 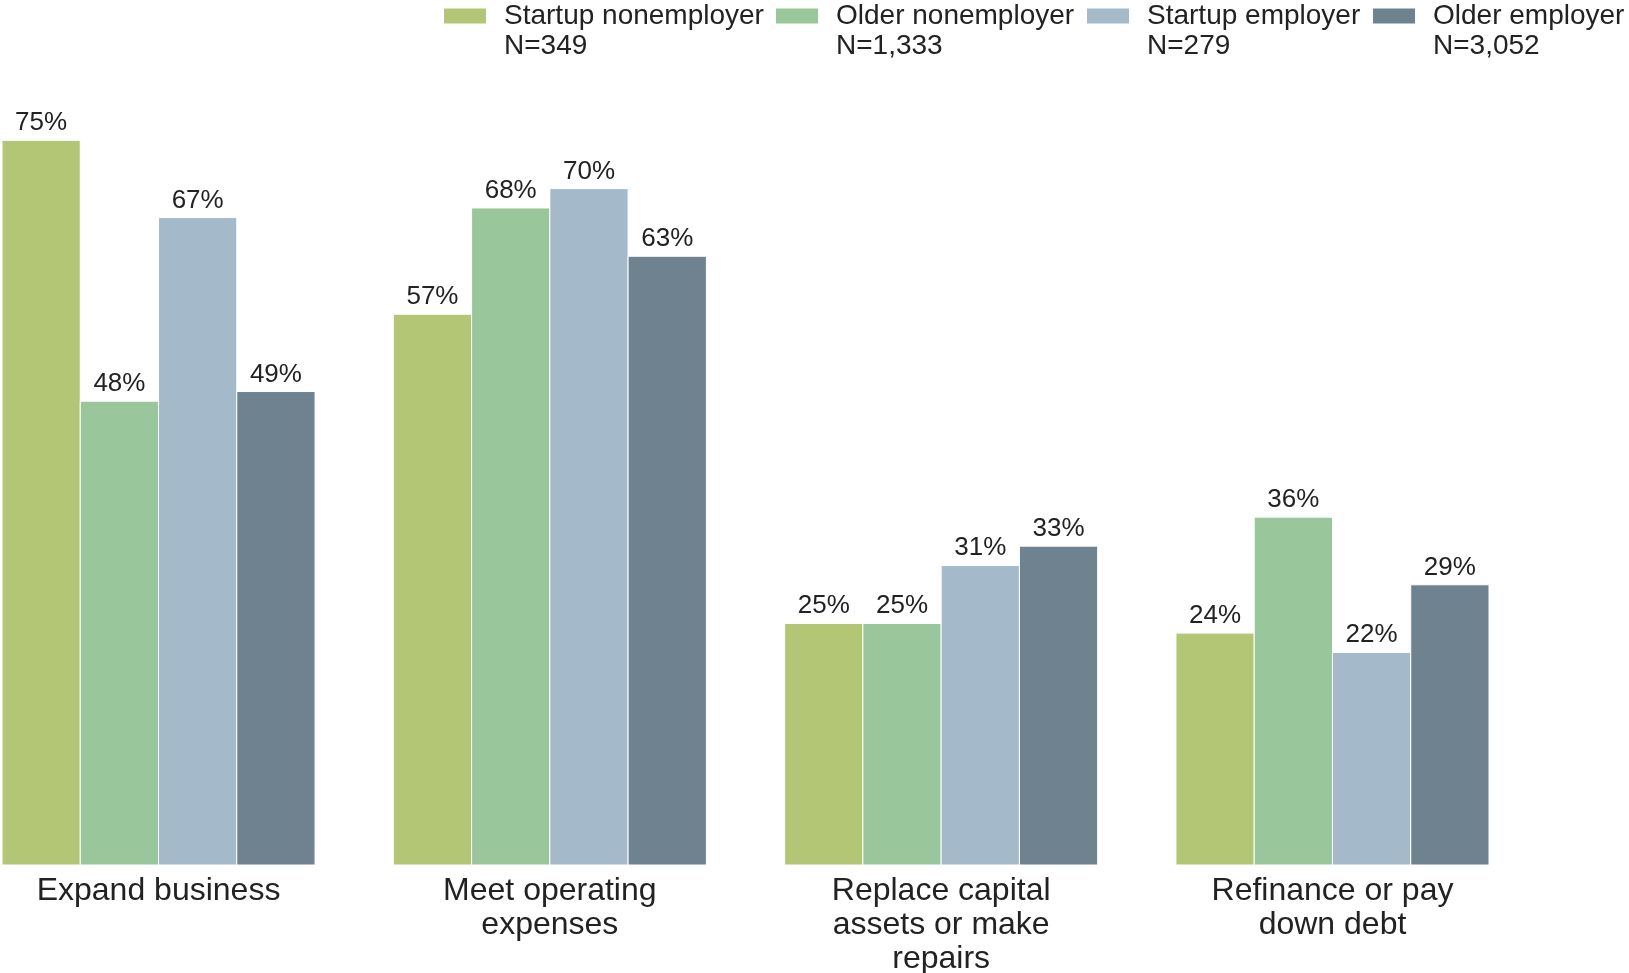 I want to click on data-label: 63%, so click(x=667, y=237).